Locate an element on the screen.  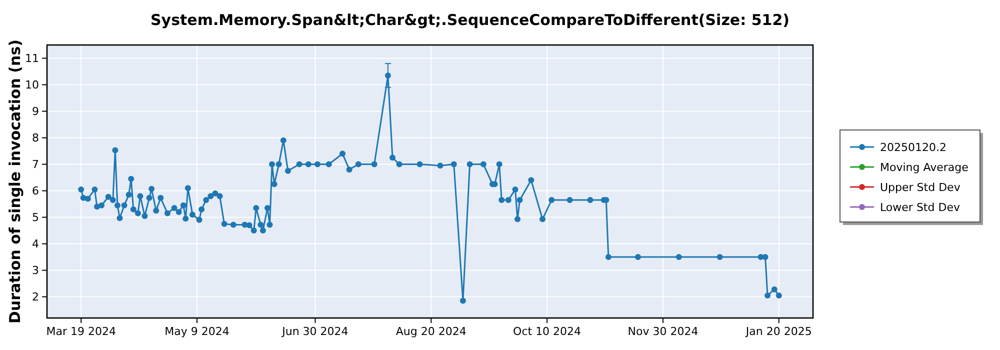
x-tick-label: Aug 20 2024 is located at coordinates (431, 331).